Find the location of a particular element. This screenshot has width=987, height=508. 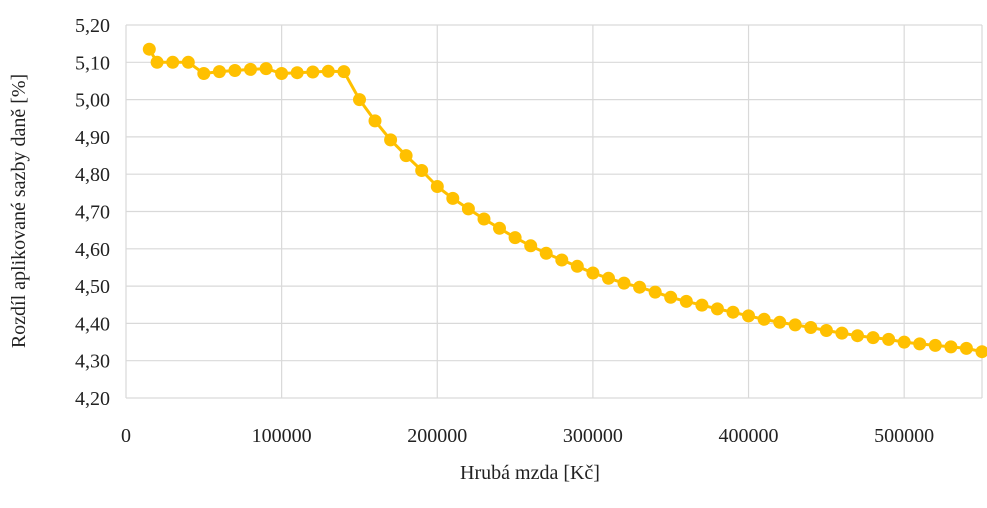

y-tick-label: 4,40 is located at coordinates (92, 324).